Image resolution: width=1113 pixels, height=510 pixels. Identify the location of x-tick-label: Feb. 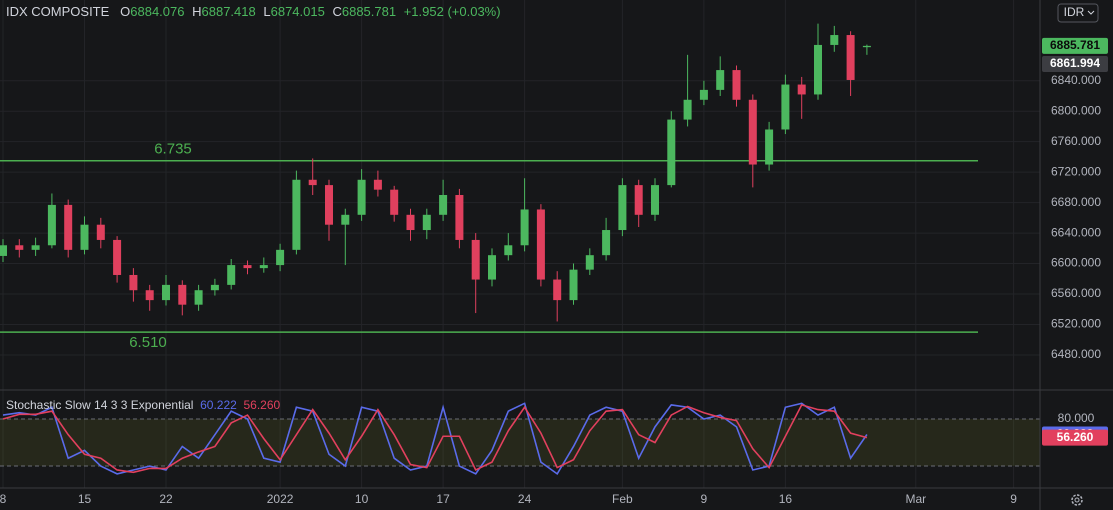
(622, 499).